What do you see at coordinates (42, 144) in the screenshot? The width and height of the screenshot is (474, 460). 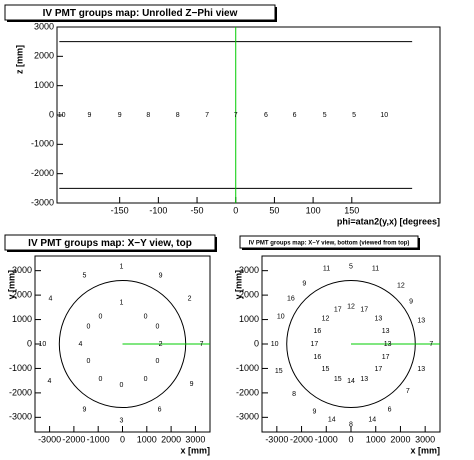 I see `y-tick-label: -1000` at bounding box center [42, 144].